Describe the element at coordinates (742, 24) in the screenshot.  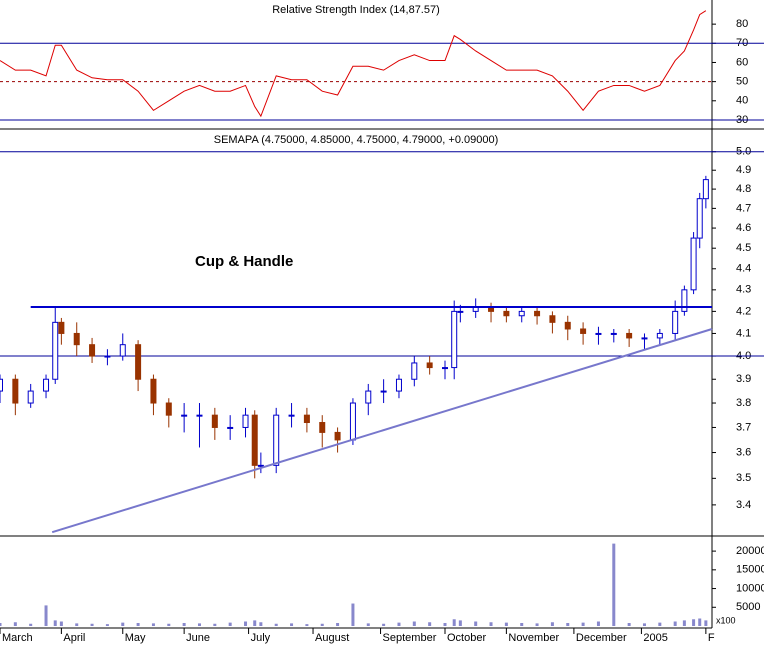
I see `y-tick-label: 80` at that location.